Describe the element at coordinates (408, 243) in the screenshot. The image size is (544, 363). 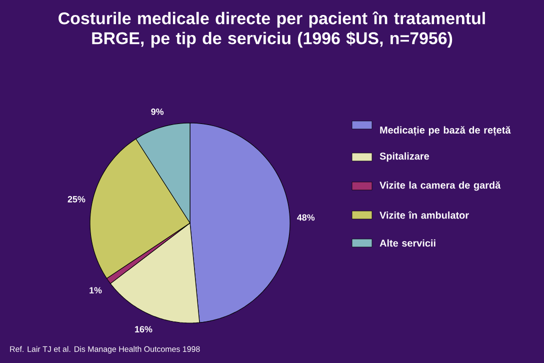
I see `legend-label: Alte servicii` at that location.